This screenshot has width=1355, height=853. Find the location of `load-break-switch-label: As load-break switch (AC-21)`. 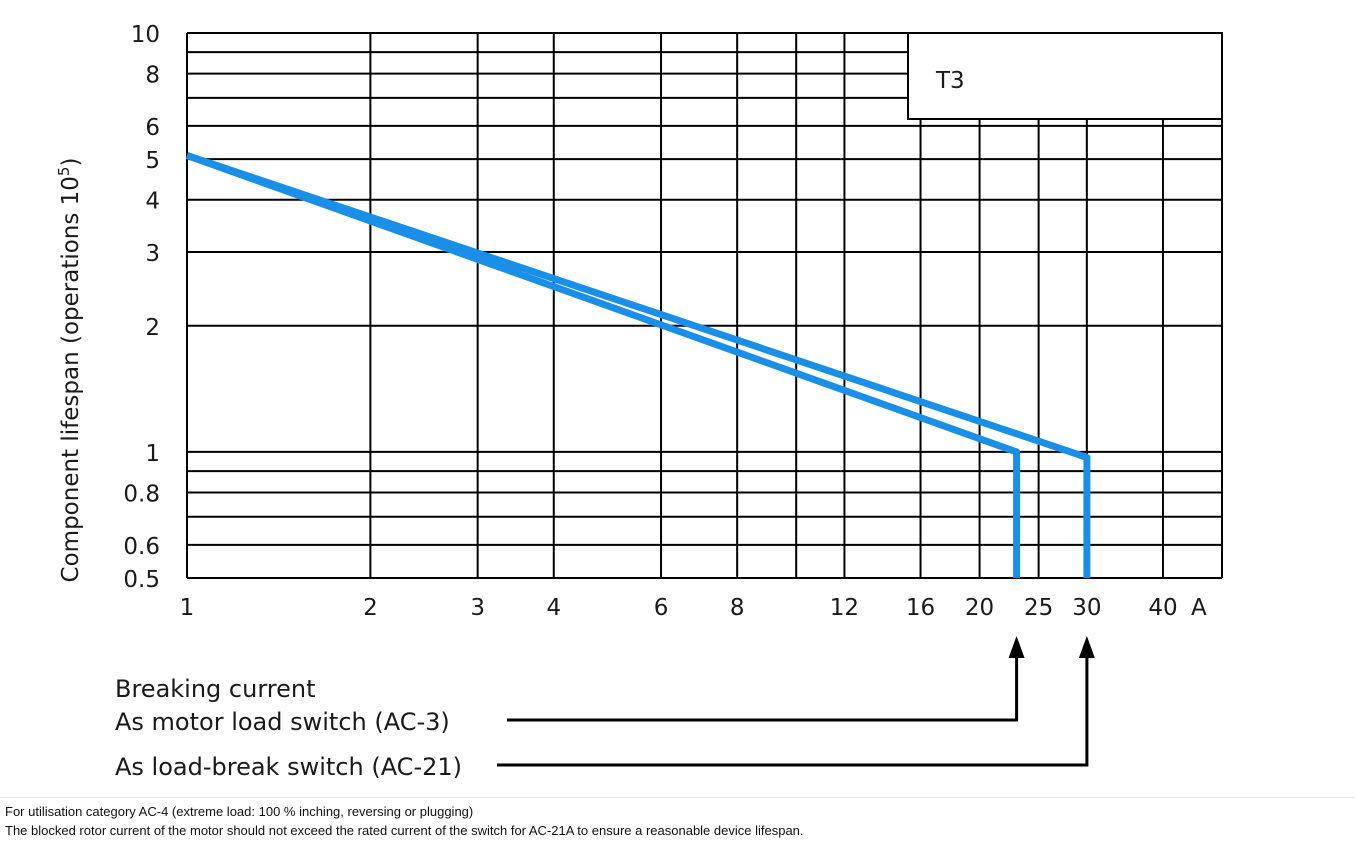

load-break-switch-label: As load-break switch (AC-21) is located at coordinates (288, 767).